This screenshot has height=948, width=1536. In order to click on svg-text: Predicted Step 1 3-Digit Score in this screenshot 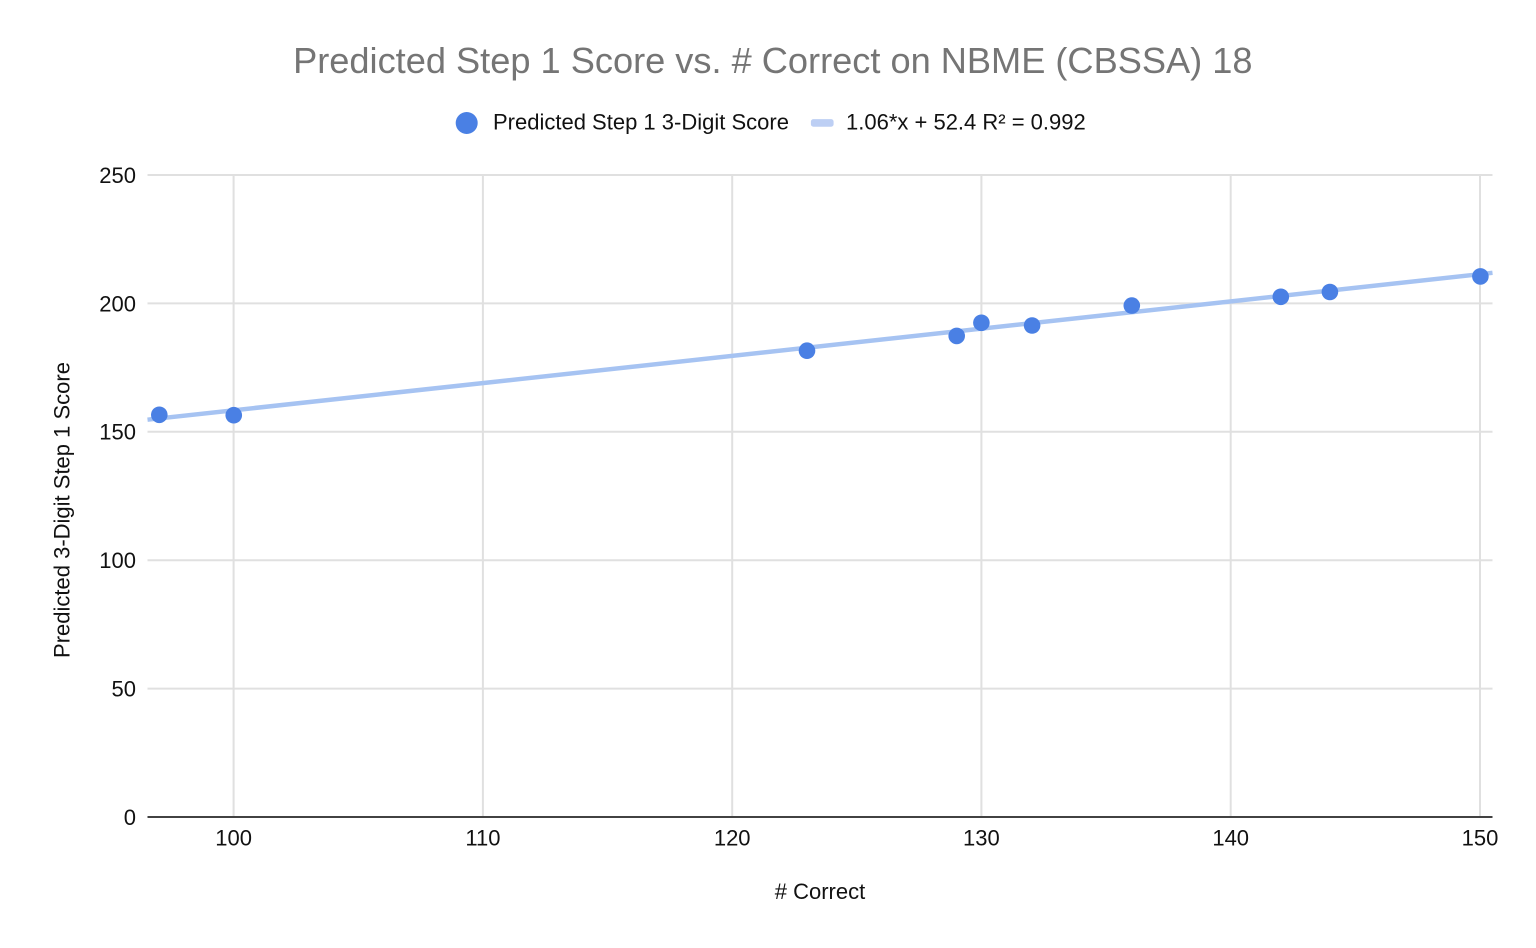, I will do `click(641, 122)`.